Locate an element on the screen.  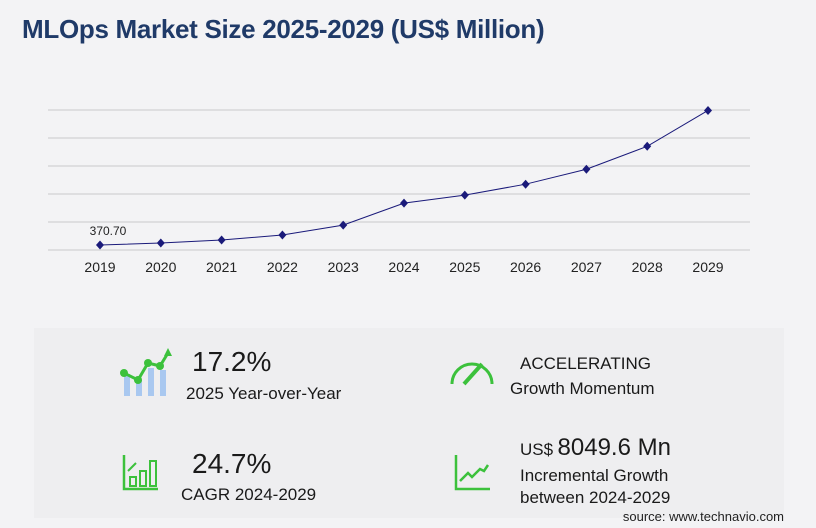
x-tick-label: 2020 is located at coordinates (160, 267).